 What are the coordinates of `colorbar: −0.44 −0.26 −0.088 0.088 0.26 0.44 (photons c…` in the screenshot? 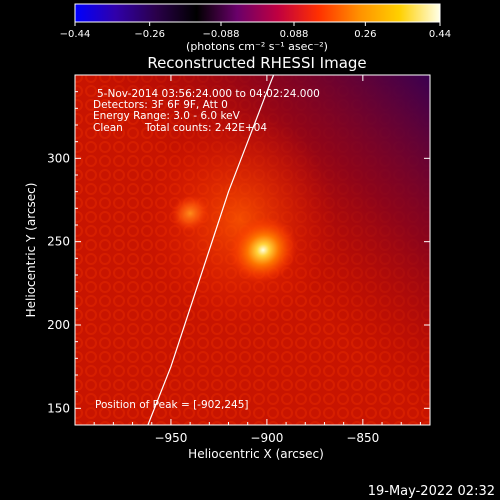 It's located at (255, 28).